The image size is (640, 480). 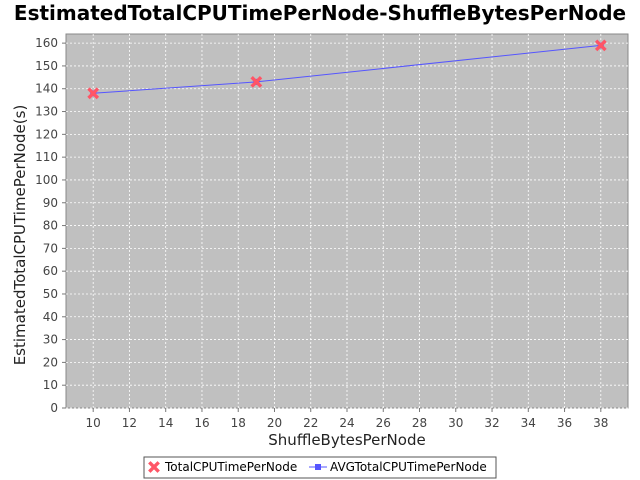 I want to click on y-tick-label: 140, so click(x=46, y=89).